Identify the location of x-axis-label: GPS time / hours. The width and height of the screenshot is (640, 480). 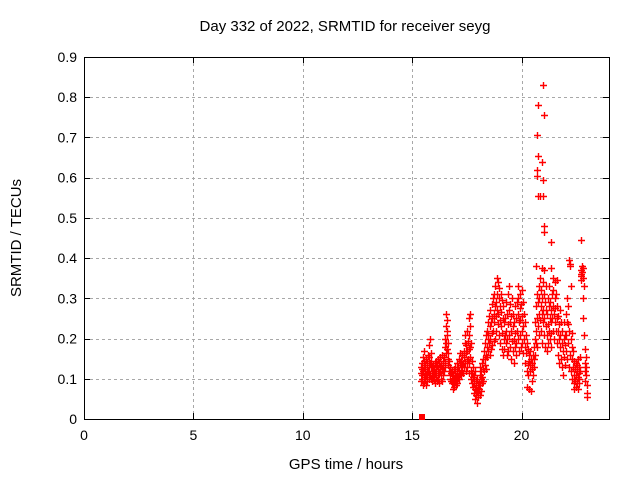
(346, 464).